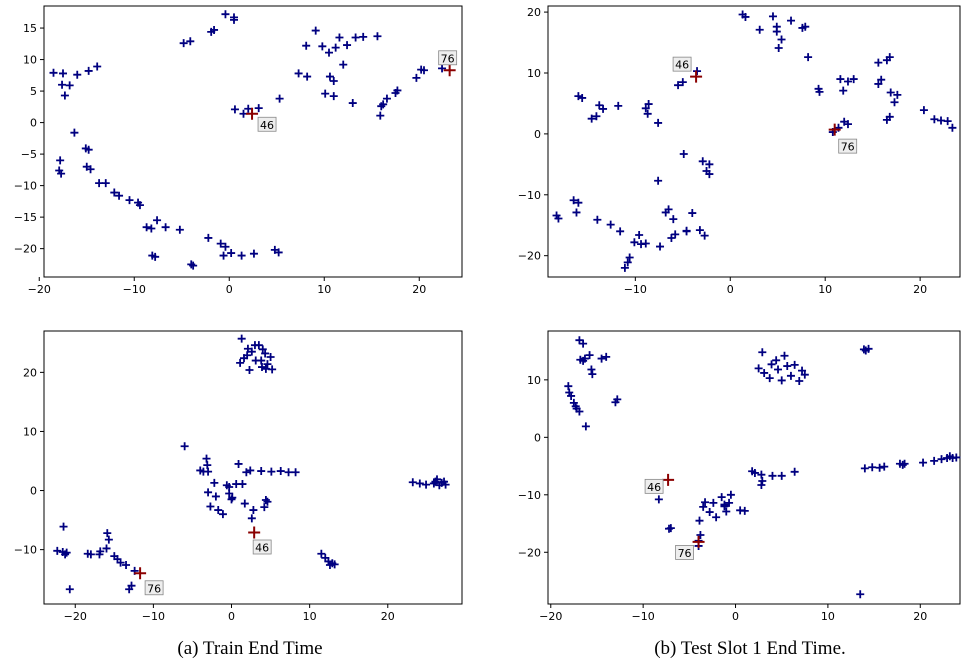  I want to click on y-tick-label: 10, so click(30, 431).